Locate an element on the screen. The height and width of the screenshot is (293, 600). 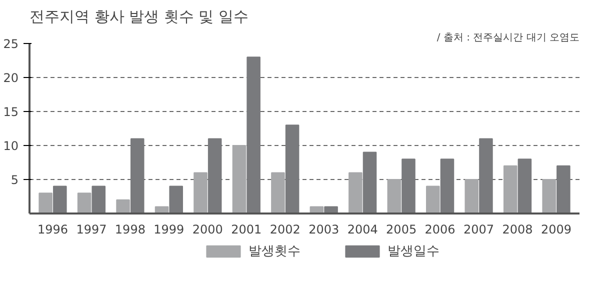
x-tick-label: 2007 is located at coordinates (479, 229).